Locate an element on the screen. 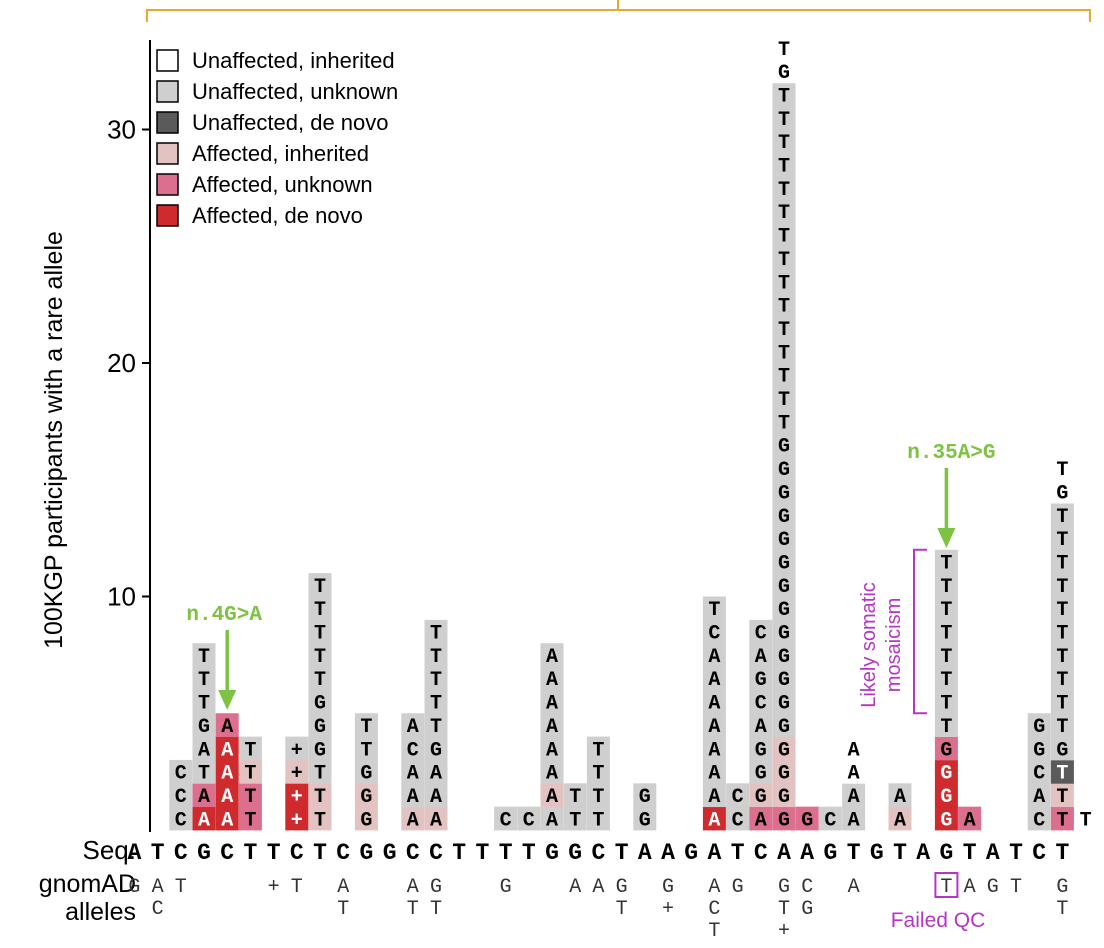 The height and width of the screenshot is (948, 1104). allele-letter: + is located at coordinates (297, 774).